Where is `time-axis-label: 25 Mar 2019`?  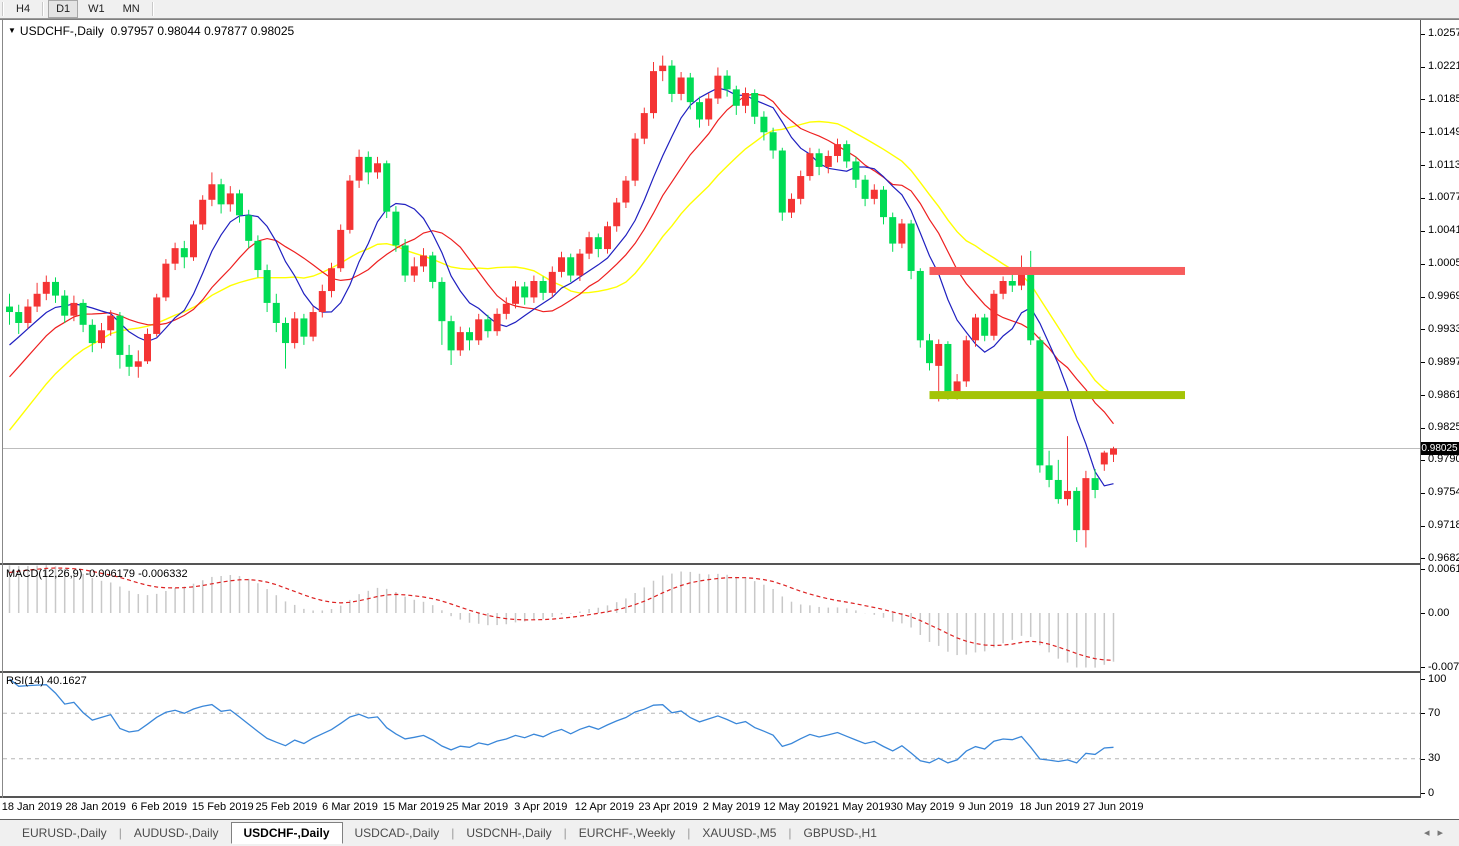 time-axis-label: 25 Mar 2019 is located at coordinates (477, 807).